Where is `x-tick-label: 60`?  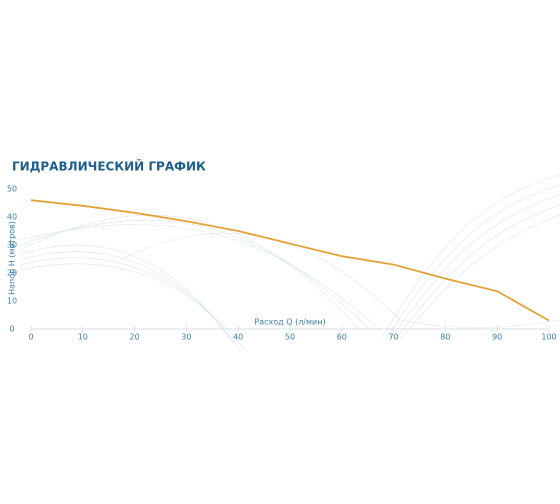 x-tick-label: 60 is located at coordinates (342, 337).